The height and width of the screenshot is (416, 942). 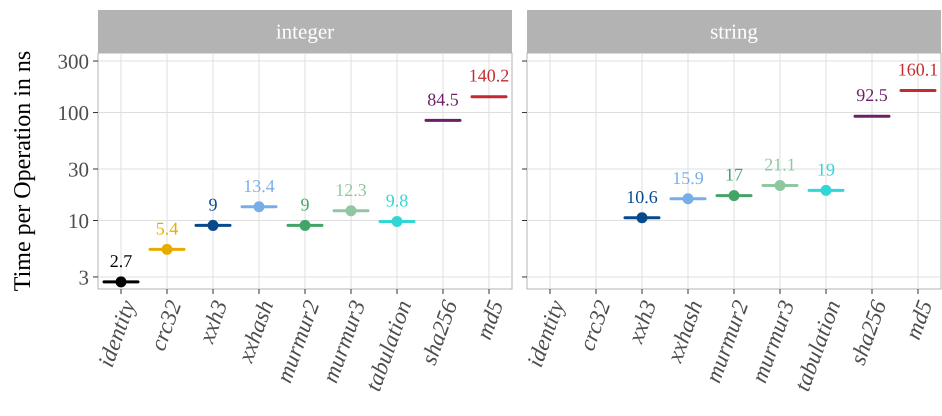 What do you see at coordinates (489, 76) in the screenshot?
I see `annotation: 140.2` at bounding box center [489, 76].